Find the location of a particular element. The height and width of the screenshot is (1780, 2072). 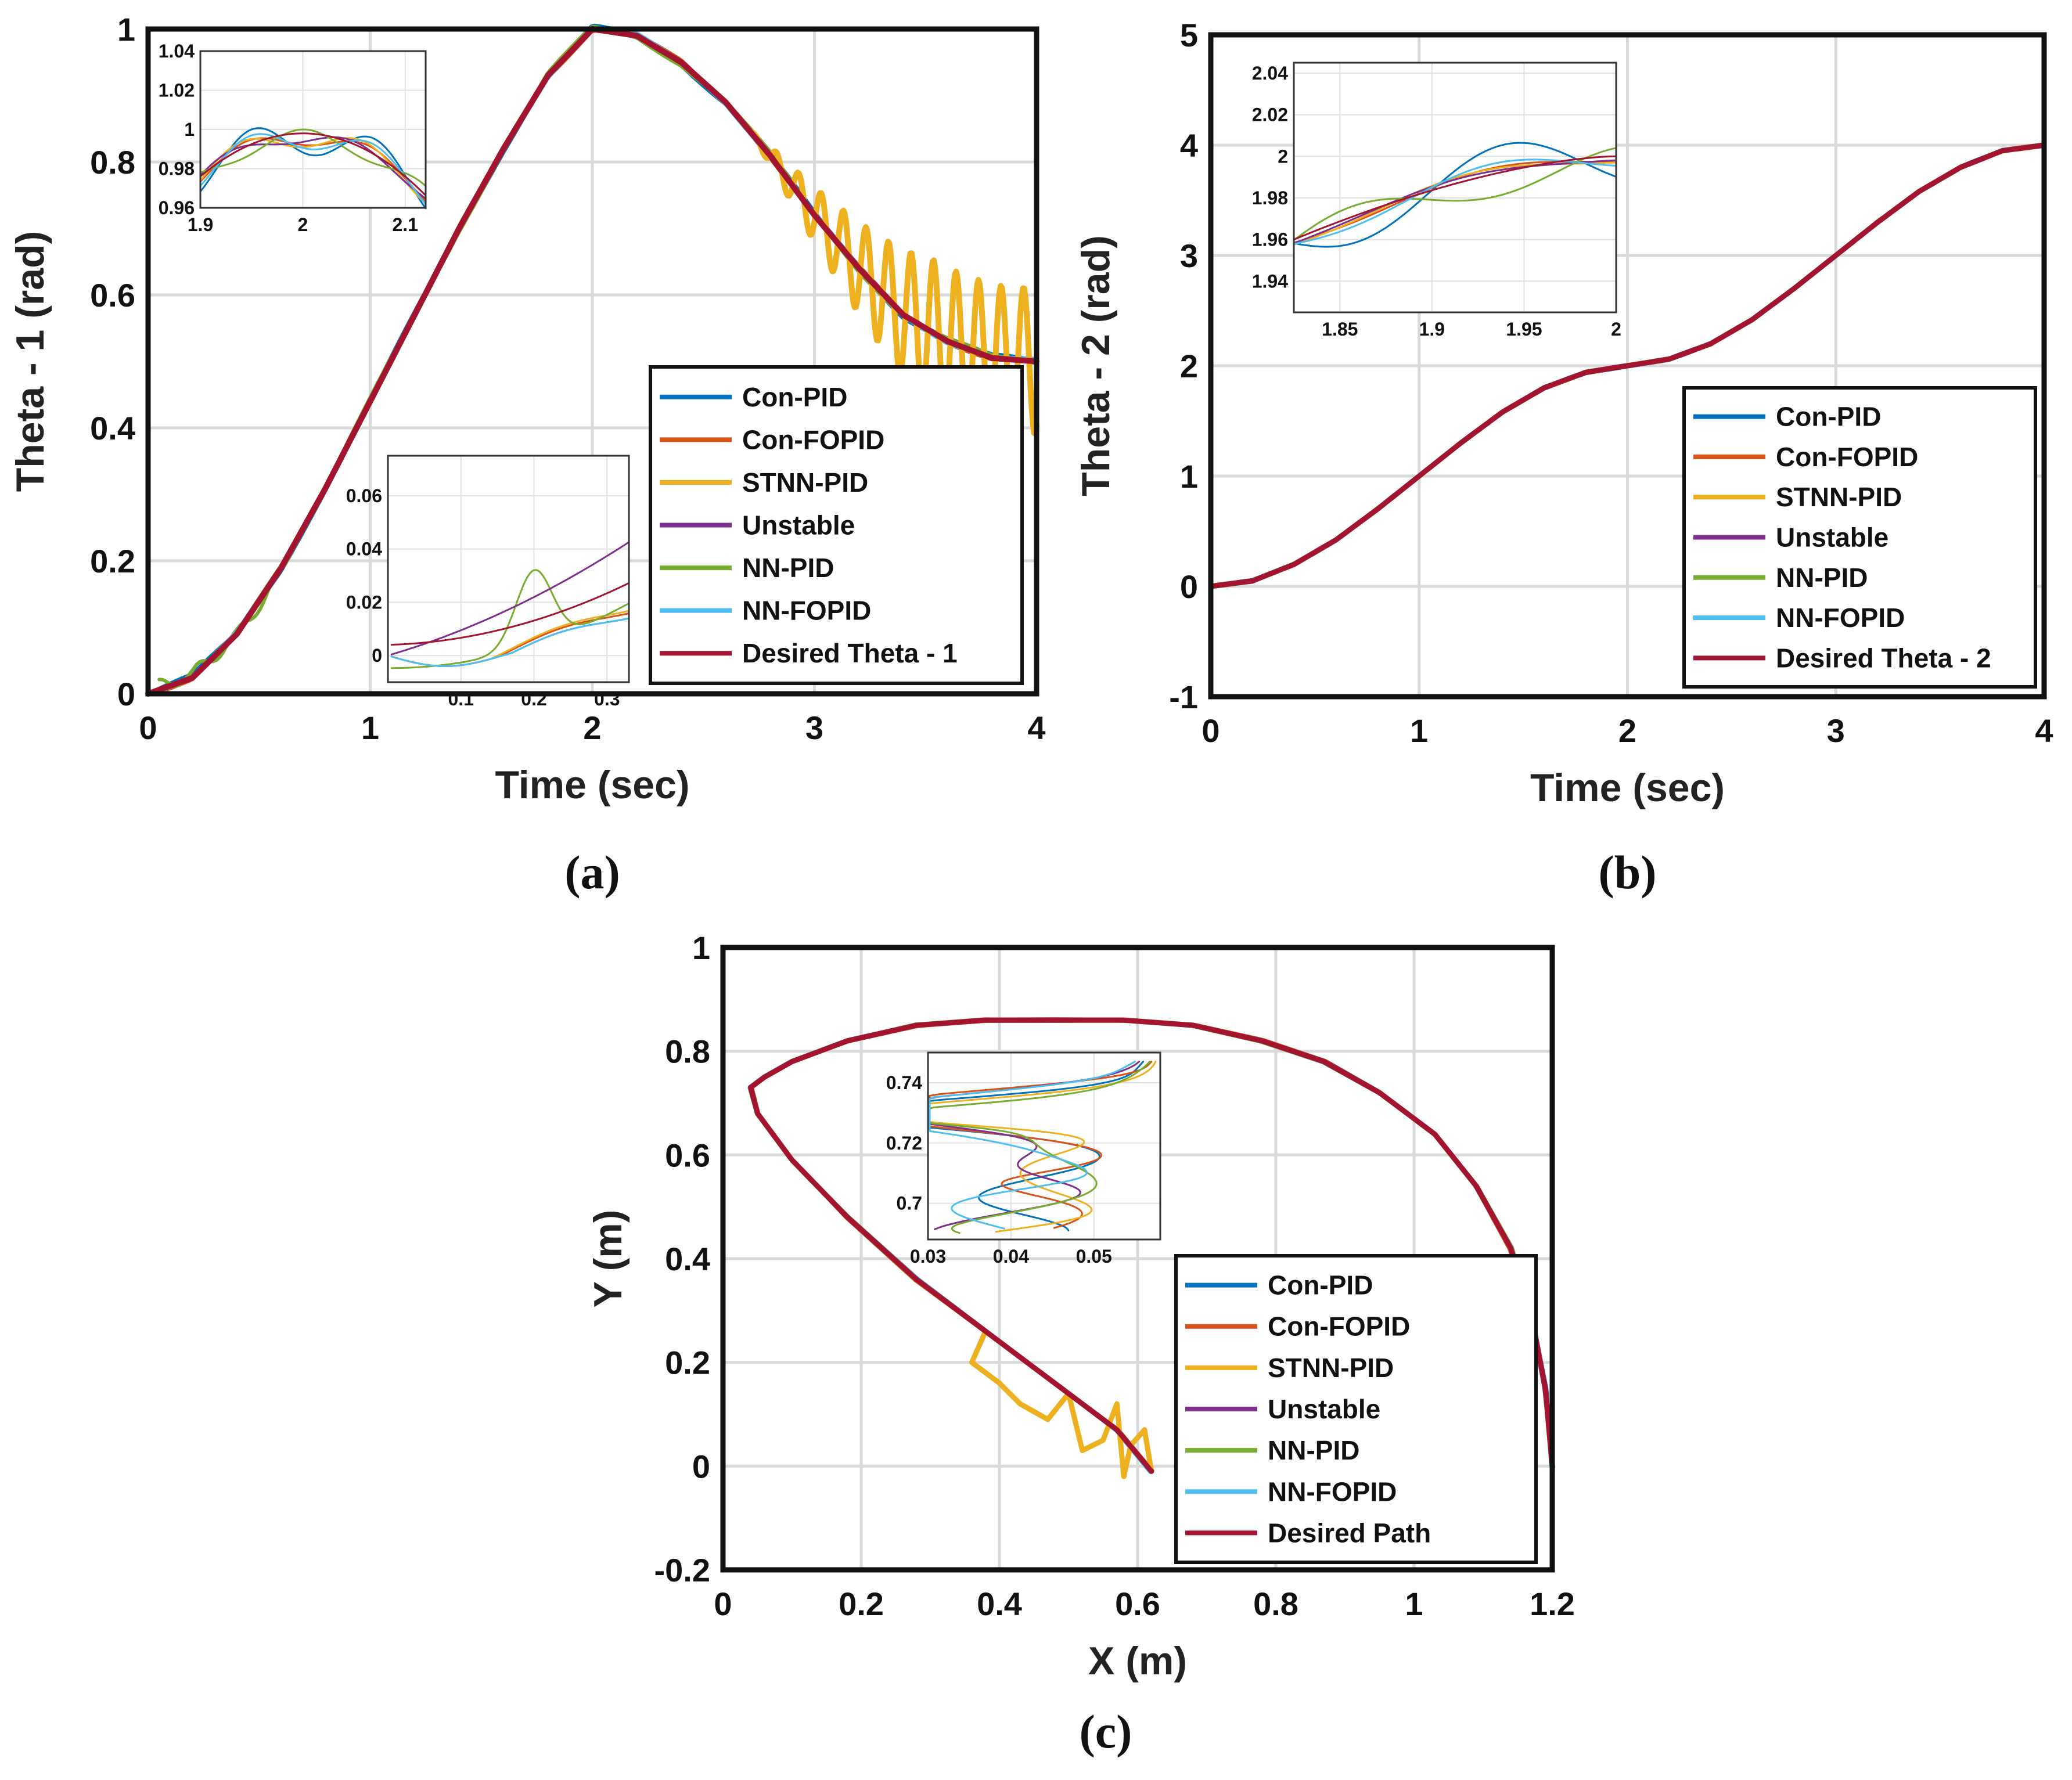

inset-y-tick-label: 0.02 is located at coordinates (364, 602).